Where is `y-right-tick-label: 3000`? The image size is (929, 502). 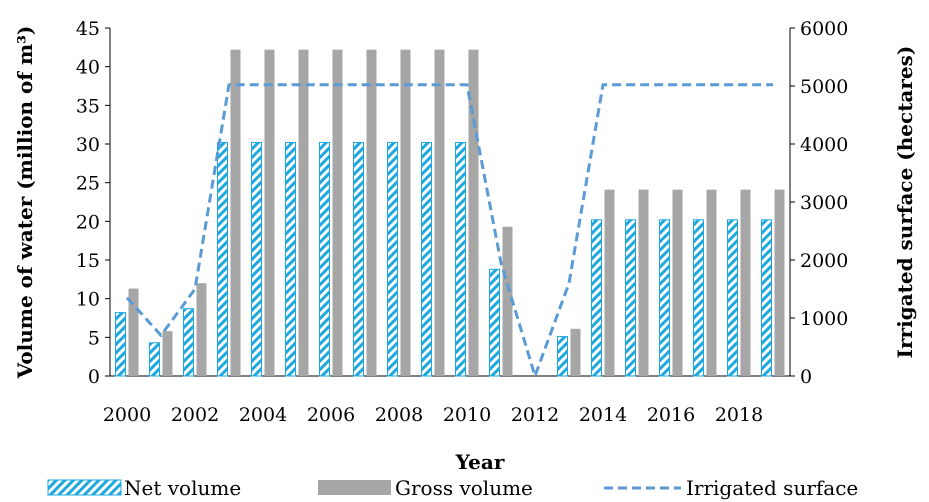
y-right-tick-label: 3000 is located at coordinates (824, 203).